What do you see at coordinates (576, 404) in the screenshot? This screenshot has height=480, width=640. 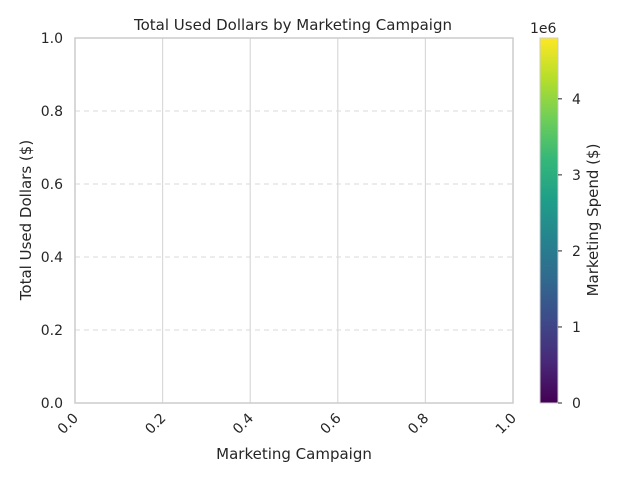 I see `colorbar-tick-label: 0` at bounding box center [576, 404].